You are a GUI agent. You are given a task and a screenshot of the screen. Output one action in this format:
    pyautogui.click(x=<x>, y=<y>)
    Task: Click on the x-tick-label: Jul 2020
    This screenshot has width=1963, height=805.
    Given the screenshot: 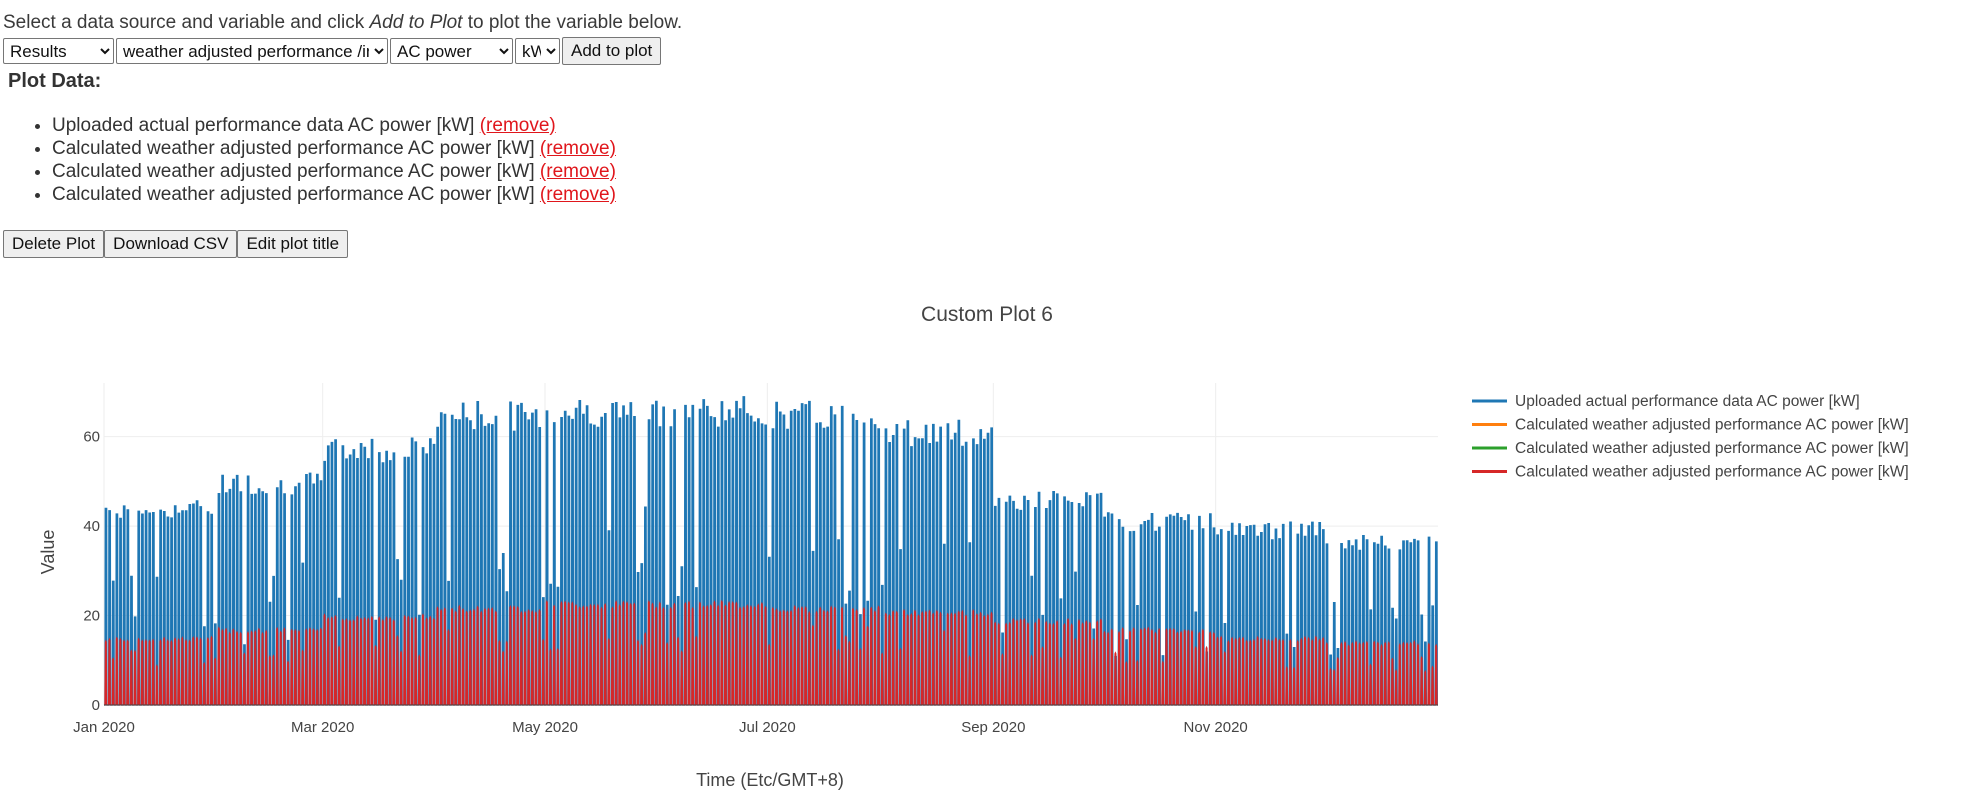 What is the action you would take?
    pyautogui.click(x=767, y=727)
    